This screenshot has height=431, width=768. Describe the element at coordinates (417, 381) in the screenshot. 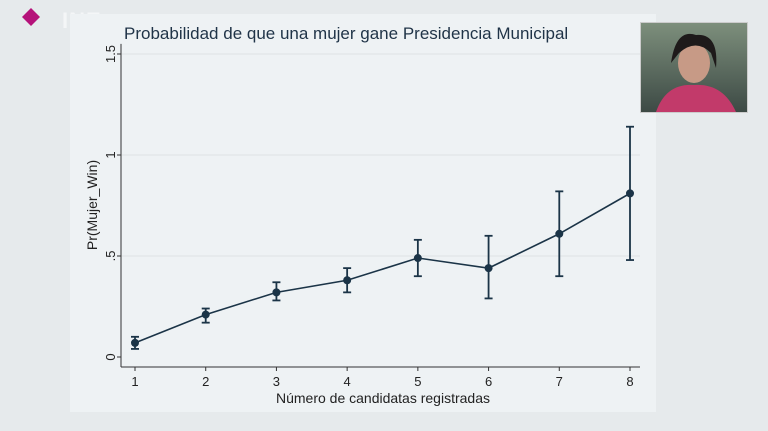

I see `x-tick-label: 5` at that location.